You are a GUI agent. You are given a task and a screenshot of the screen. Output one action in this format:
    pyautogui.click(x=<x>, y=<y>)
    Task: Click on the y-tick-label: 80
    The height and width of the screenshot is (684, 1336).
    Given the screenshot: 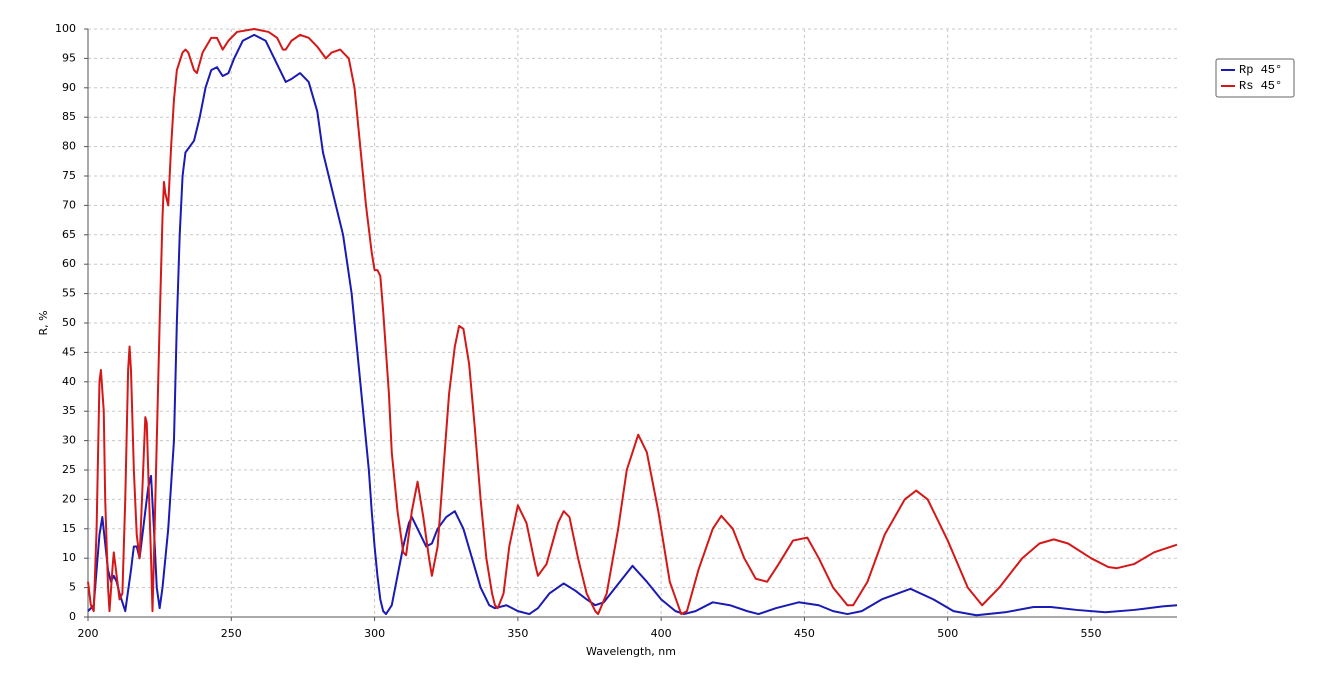 What is the action you would take?
    pyautogui.click(x=69, y=146)
    